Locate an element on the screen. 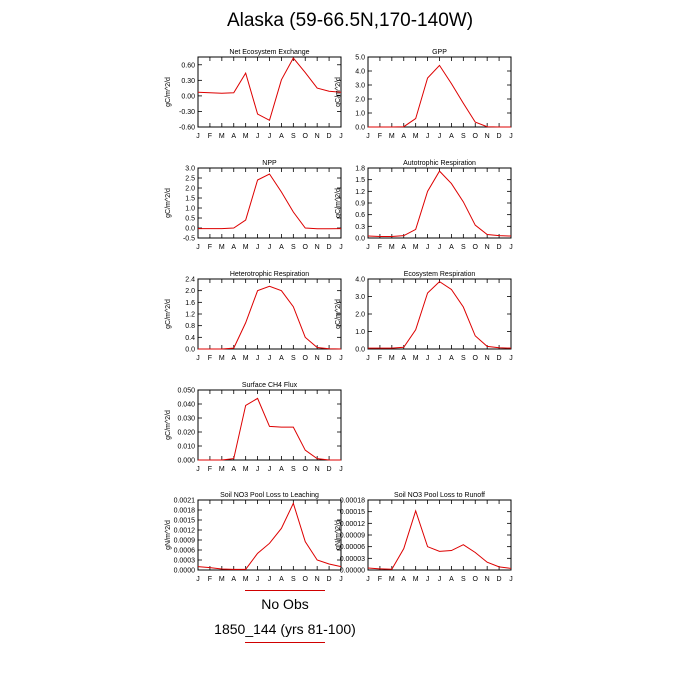  y-tick-label: 0.5 is located at coordinates (190, 219).